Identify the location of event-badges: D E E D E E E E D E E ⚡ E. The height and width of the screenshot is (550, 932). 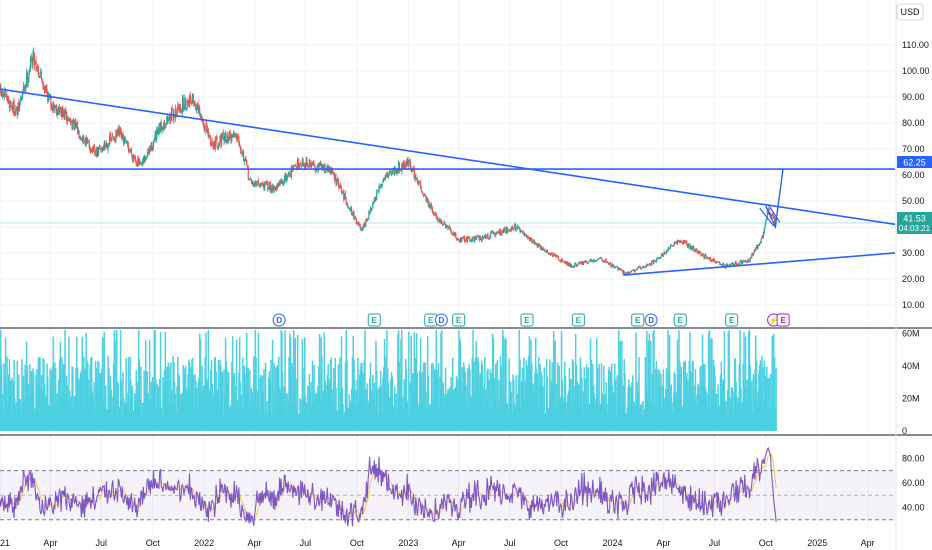
(531, 320).